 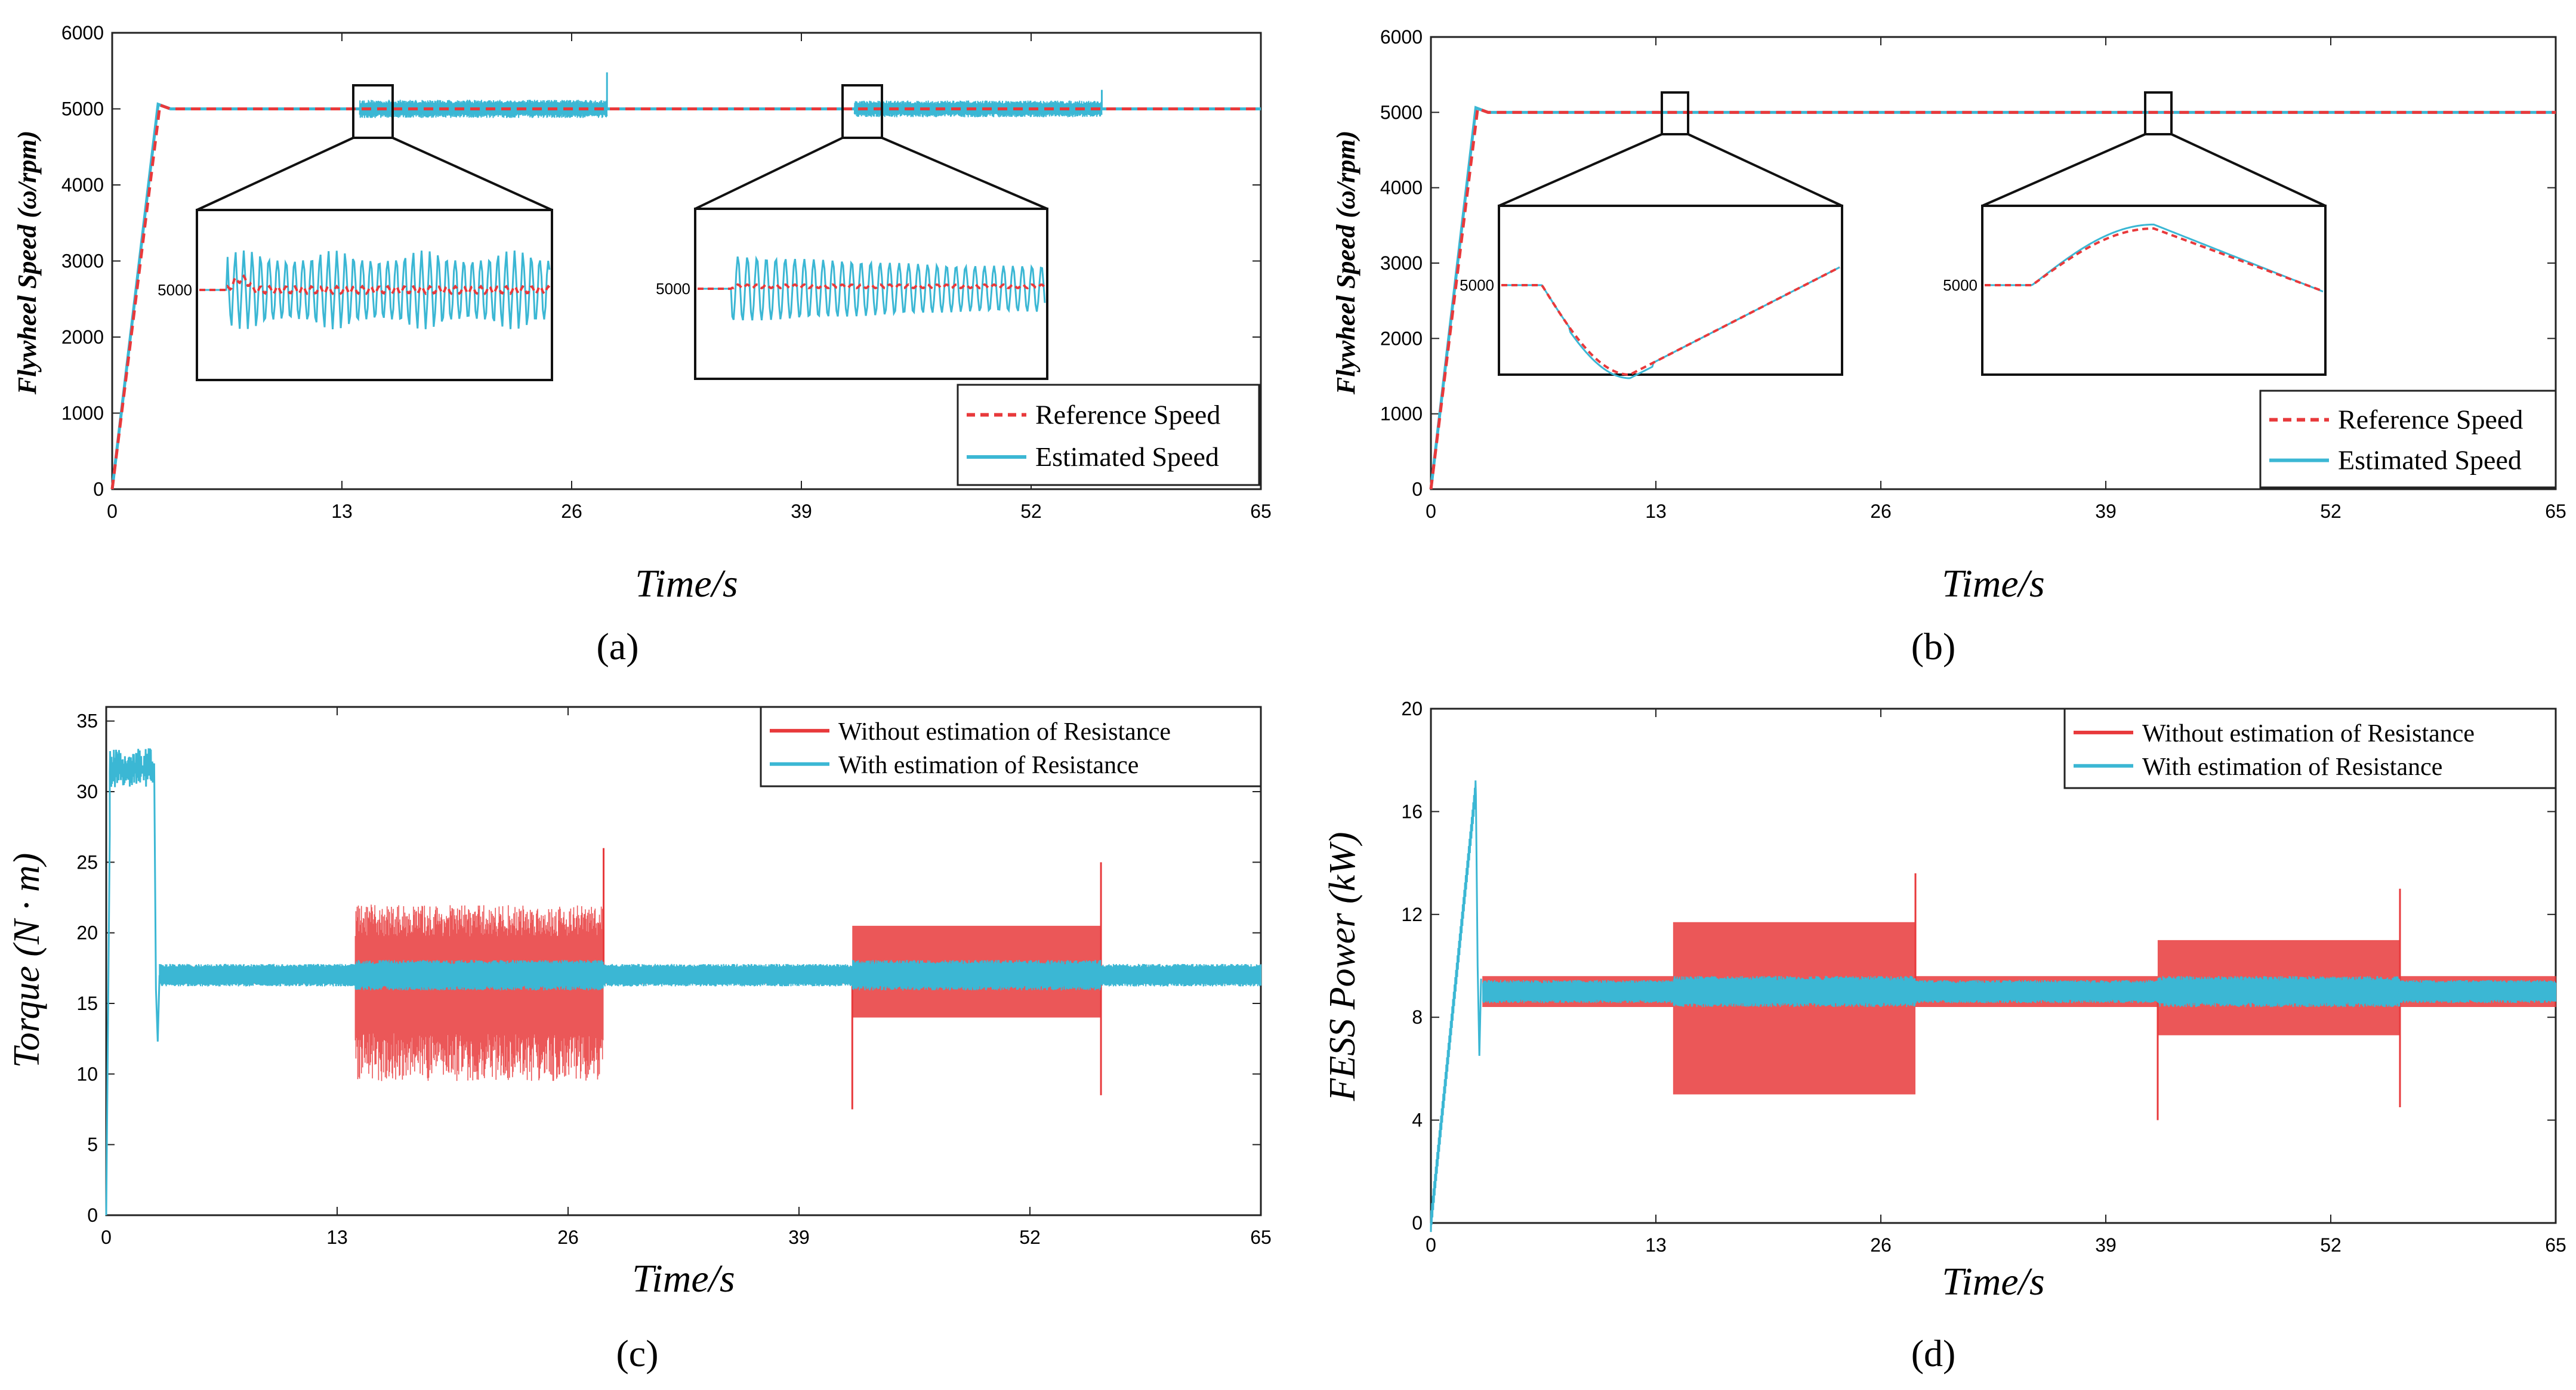 What do you see at coordinates (1418, 1017) in the screenshot?
I see `y-tick-label: 8` at bounding box center [1418, 1017].